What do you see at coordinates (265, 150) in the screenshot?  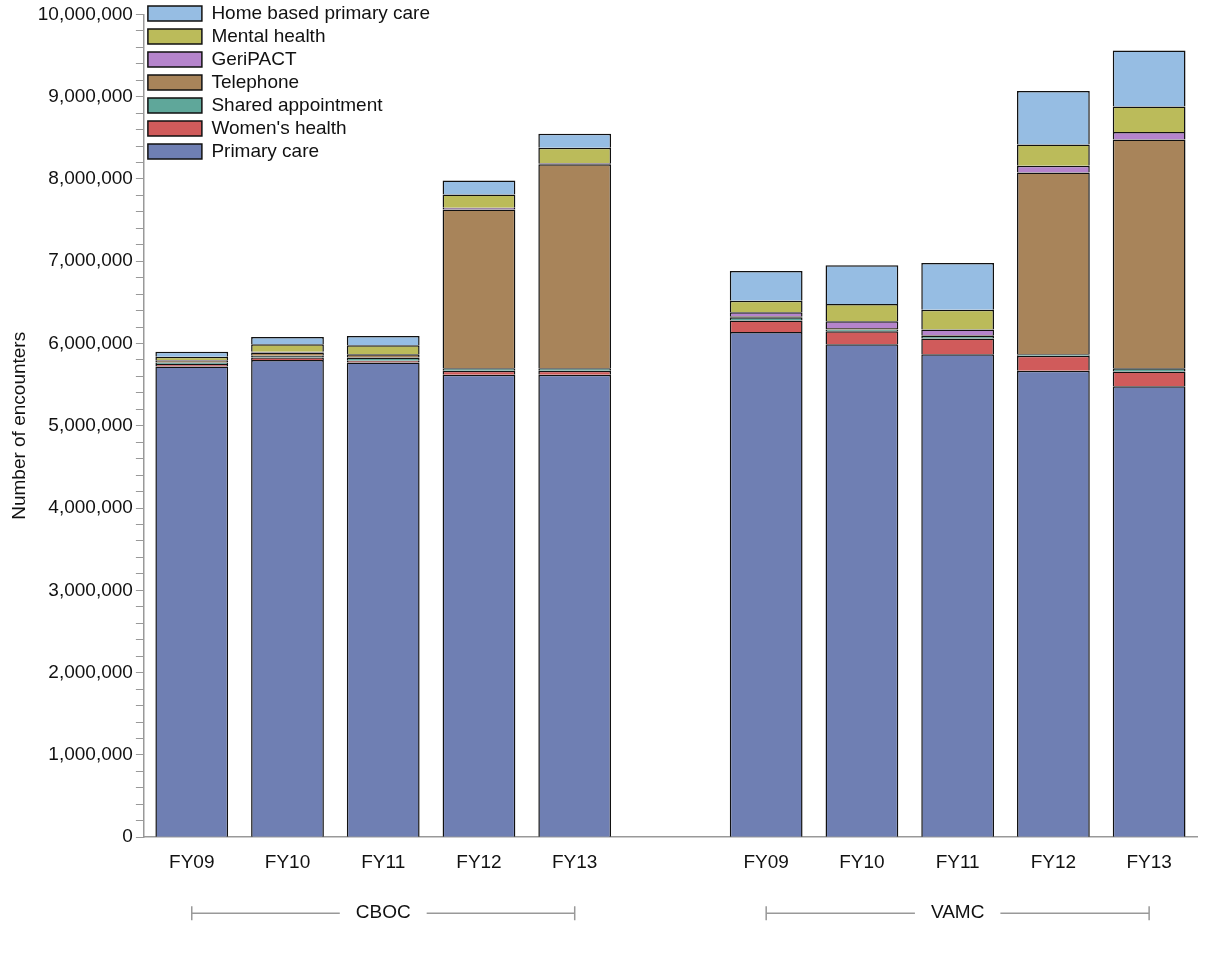 I see `legend-label: Primary care` at bounding box center [265, 150].